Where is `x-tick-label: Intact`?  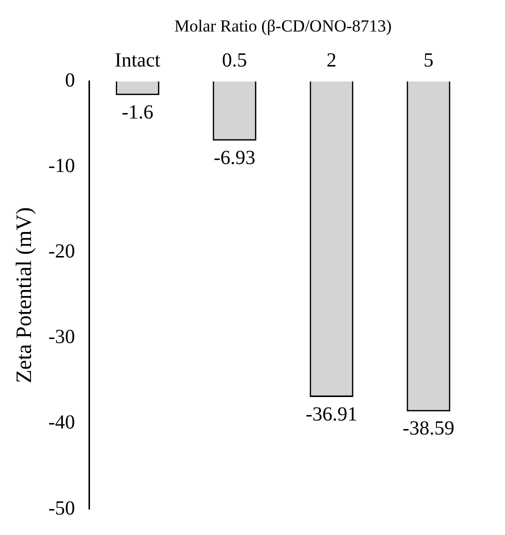 x-tick-label: Intact is located at coordinates (137, 61).